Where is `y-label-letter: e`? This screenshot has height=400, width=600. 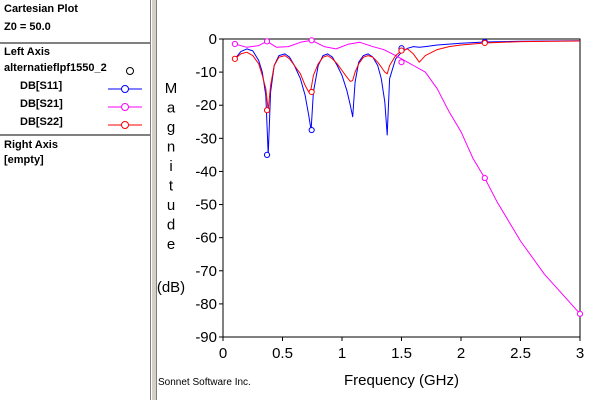 y-label-letter: e is located at coordinates (171, 244).